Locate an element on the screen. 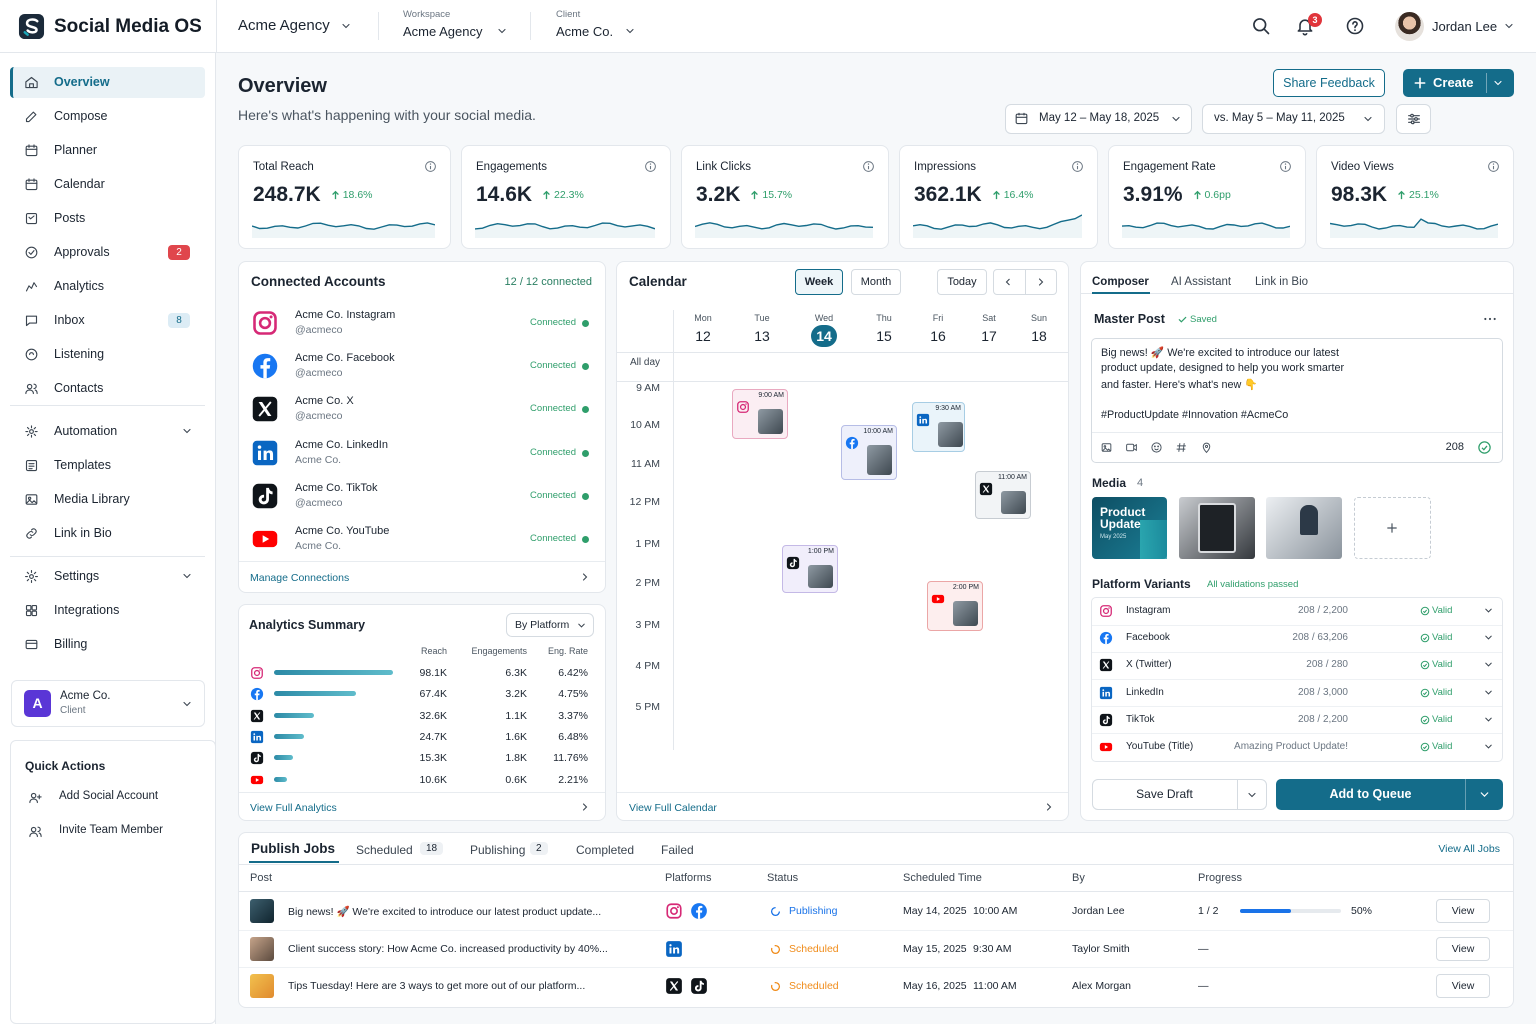 The width and height of the screenshot is (1536, 1024). nav-item: Calendar is located at coordinates (79, 184).